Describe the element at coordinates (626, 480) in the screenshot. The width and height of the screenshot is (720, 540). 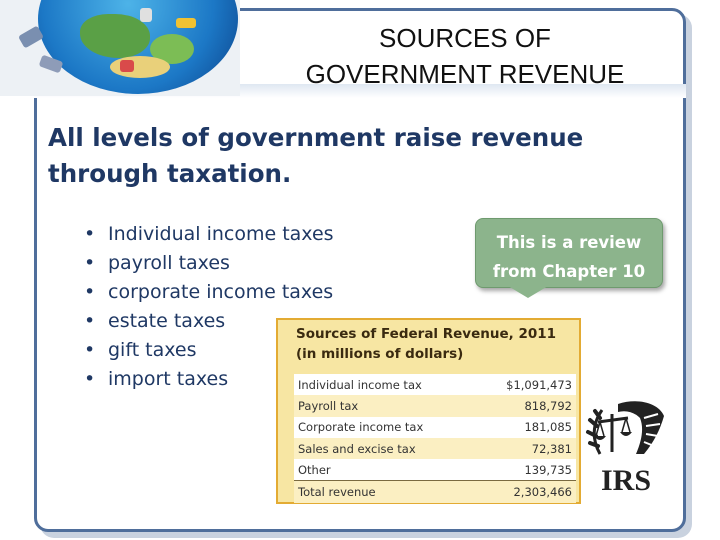
I see `svg-text: IRS` at that location.